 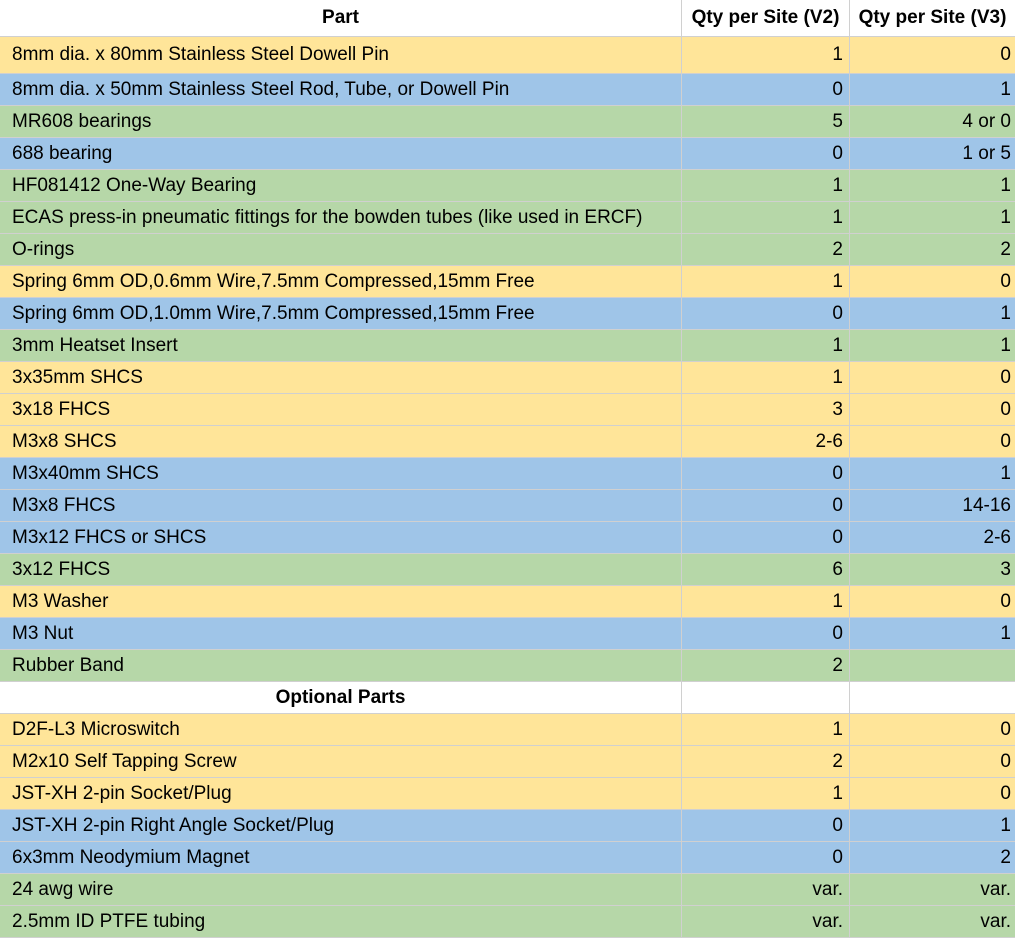 I want to click on part-cell: 3mm Heatset Insert, so click(x=341, y=346).